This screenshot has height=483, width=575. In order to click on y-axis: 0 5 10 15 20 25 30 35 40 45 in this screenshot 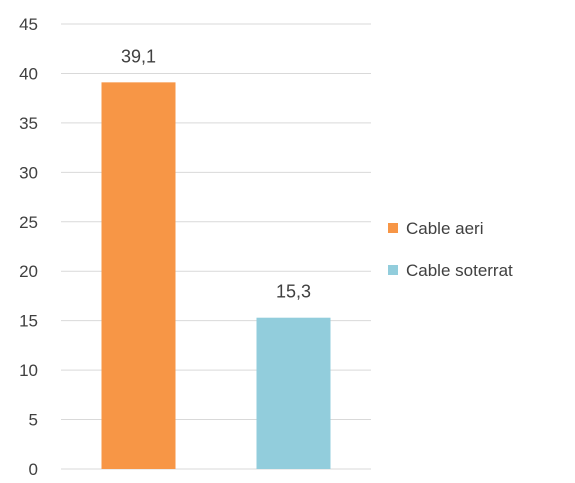, I will do `click(28, 247)`.